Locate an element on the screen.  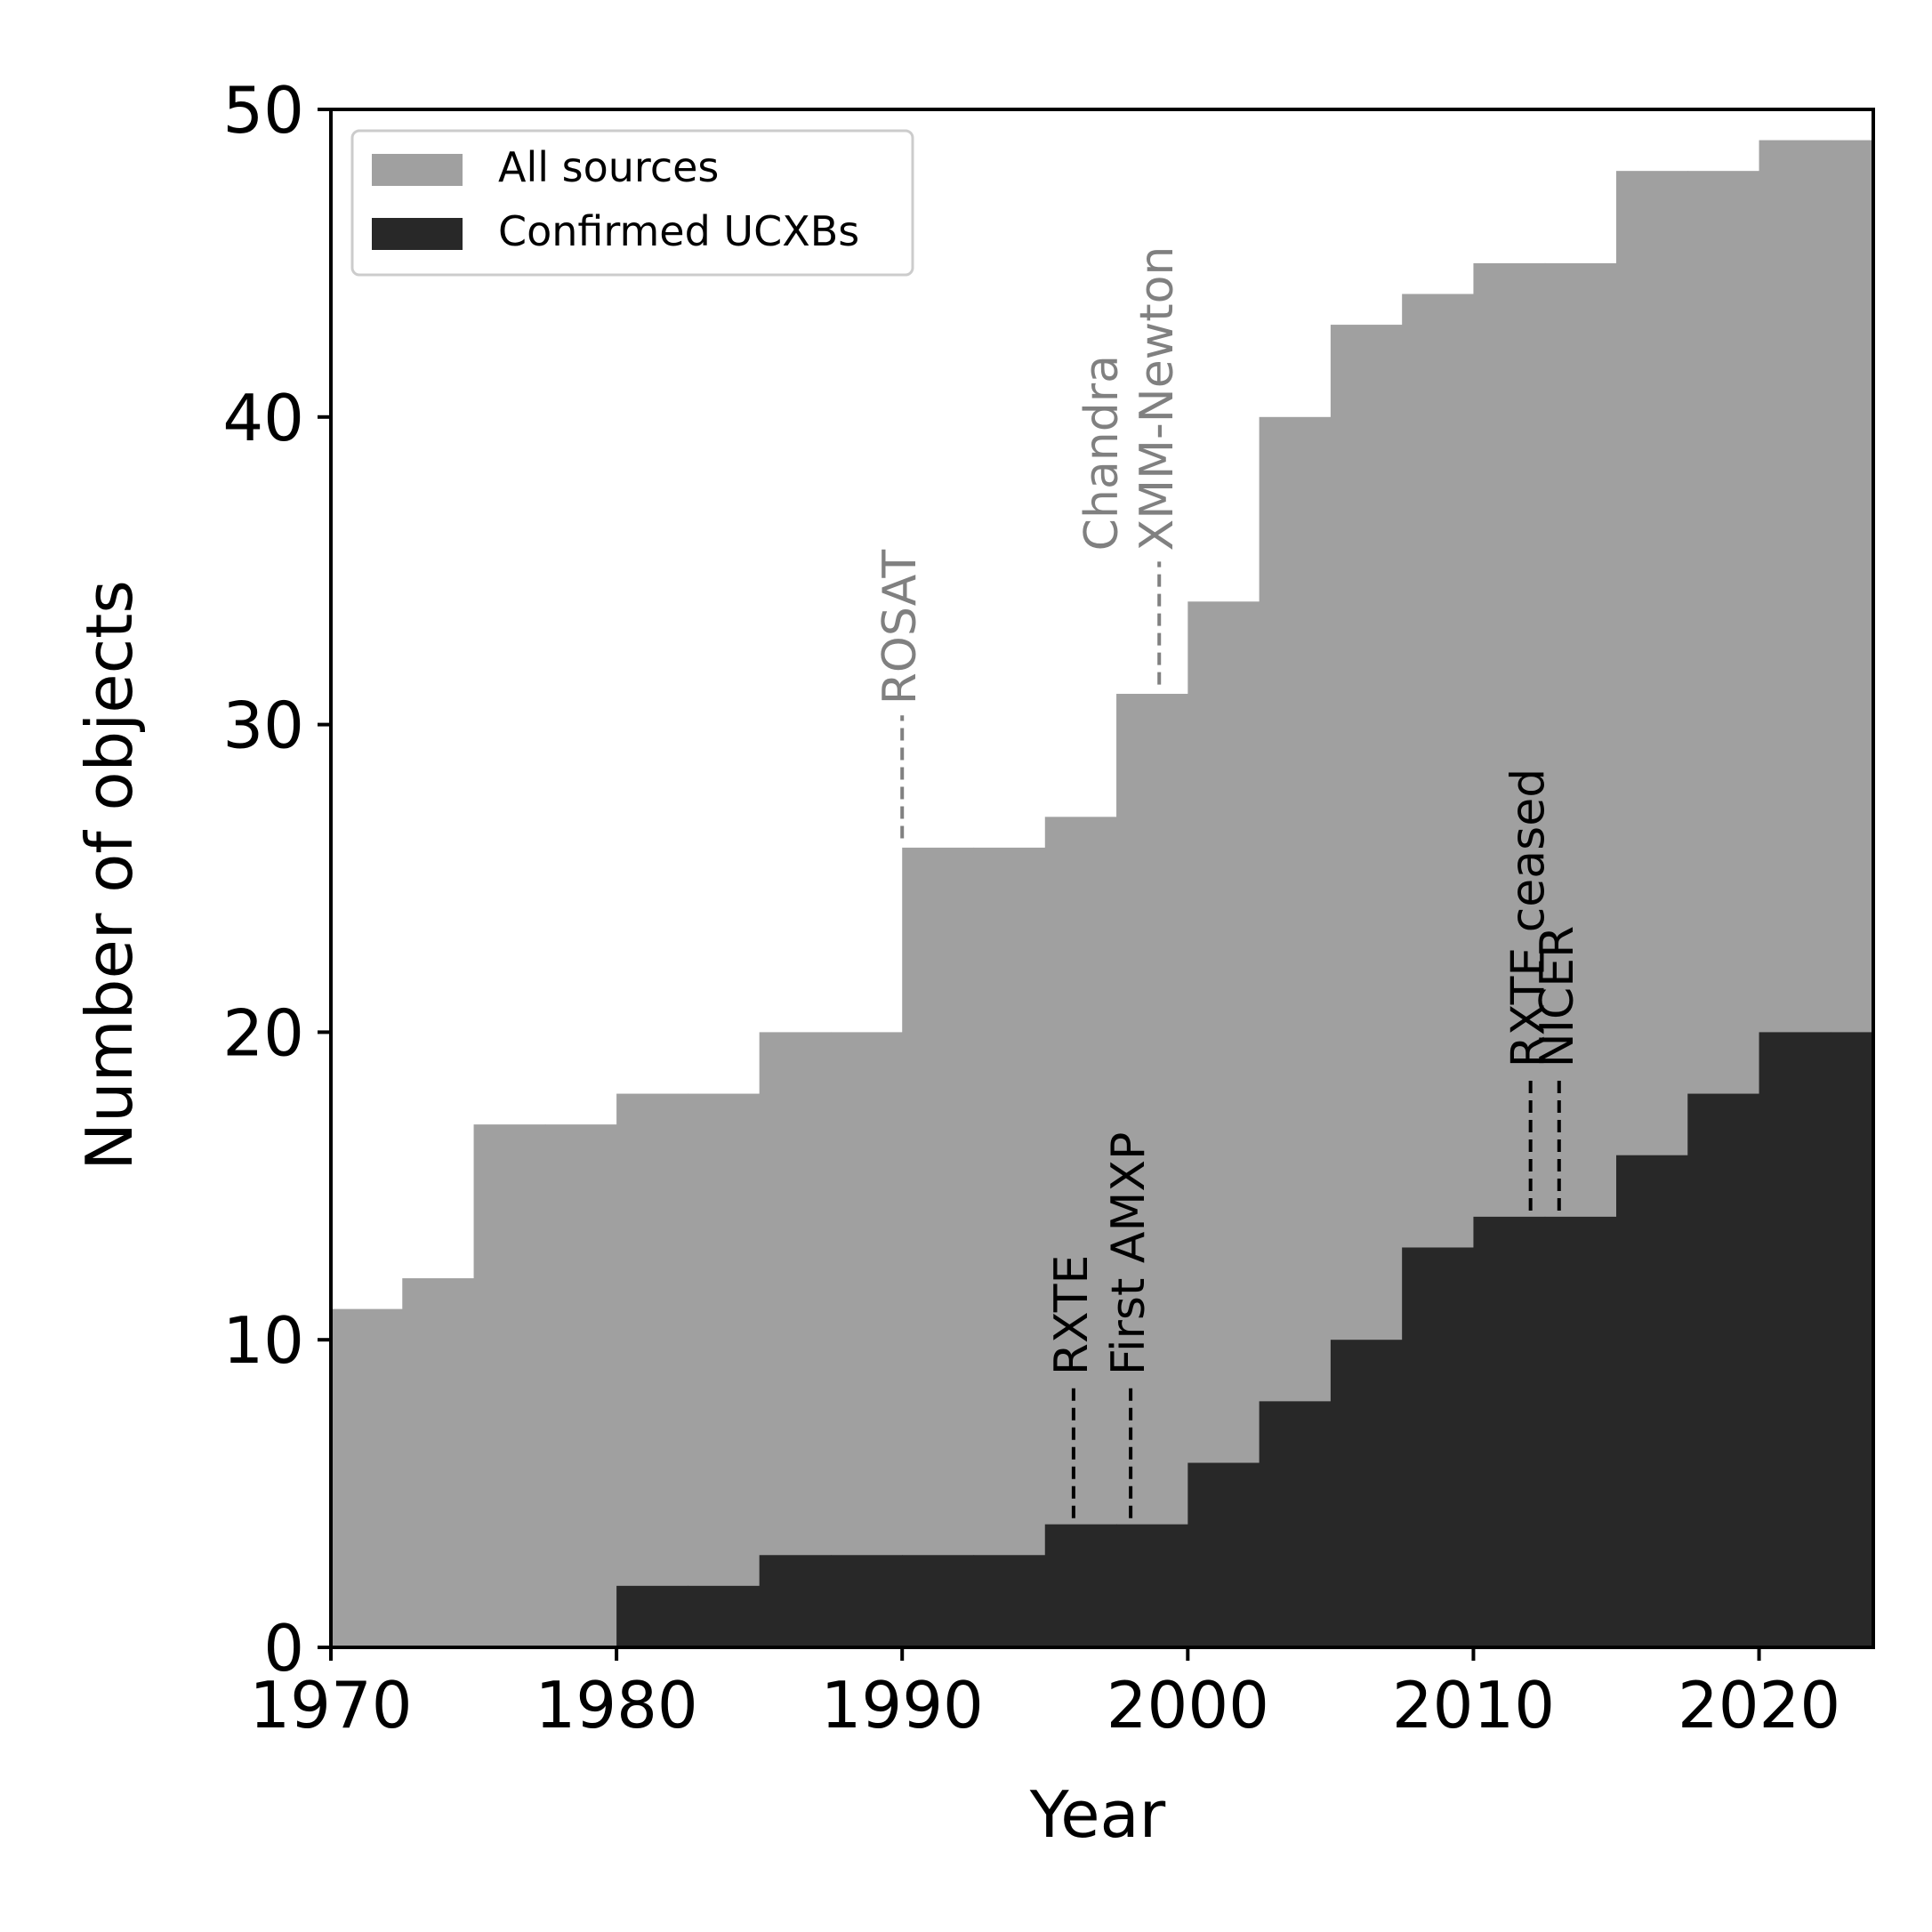
annotation-label: First AMXP is located at coordinates (1128, 1253).